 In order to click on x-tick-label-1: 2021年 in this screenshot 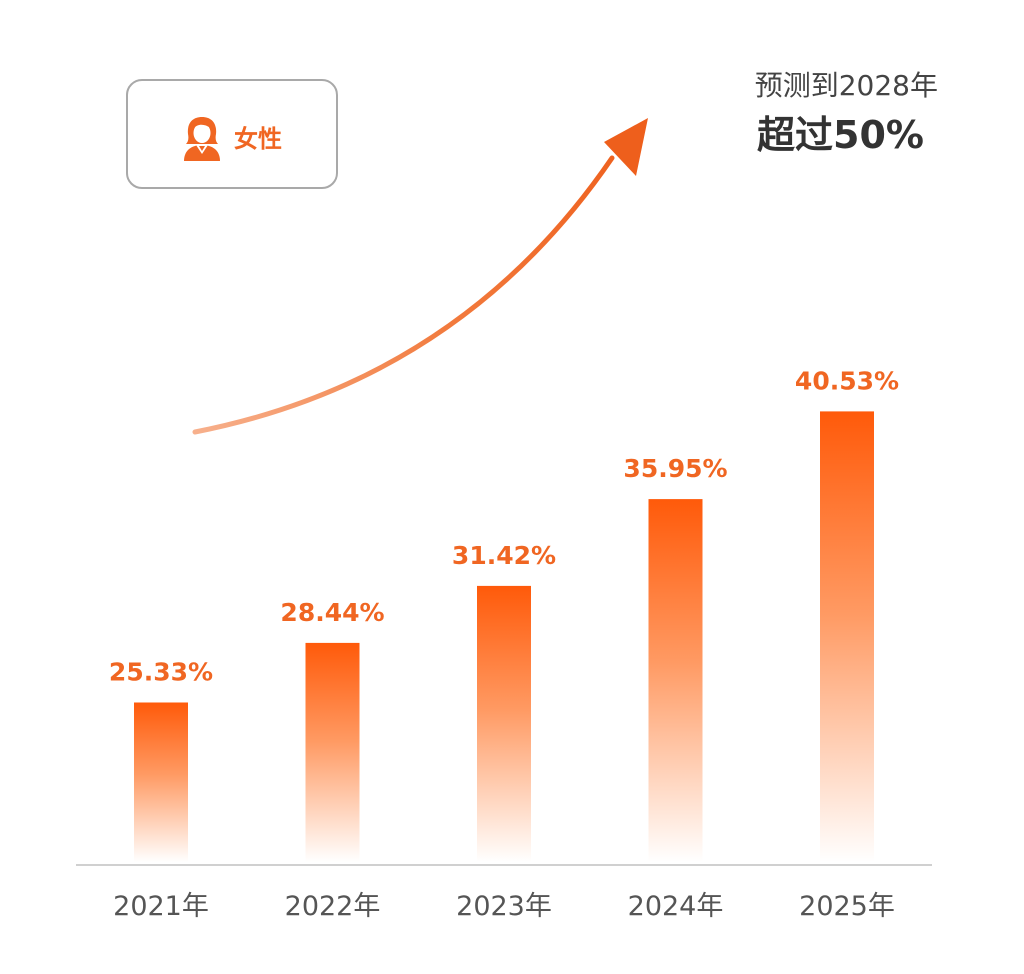, I will do `click(161, 906)`.